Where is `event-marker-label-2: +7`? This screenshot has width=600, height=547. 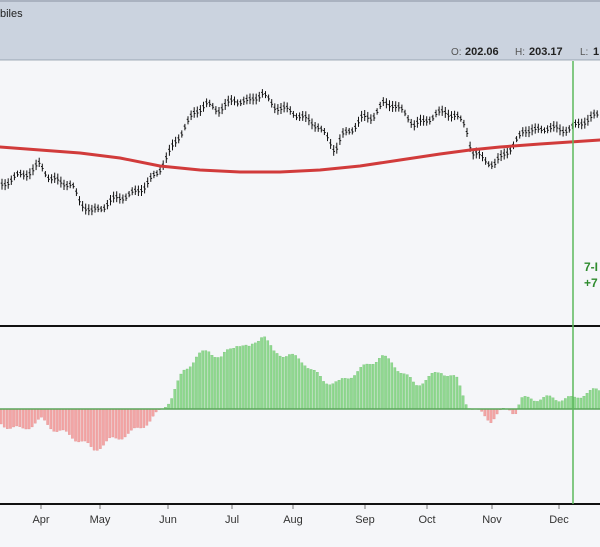
event-marker-label-2: +7 is located at coordinates (591, 283).